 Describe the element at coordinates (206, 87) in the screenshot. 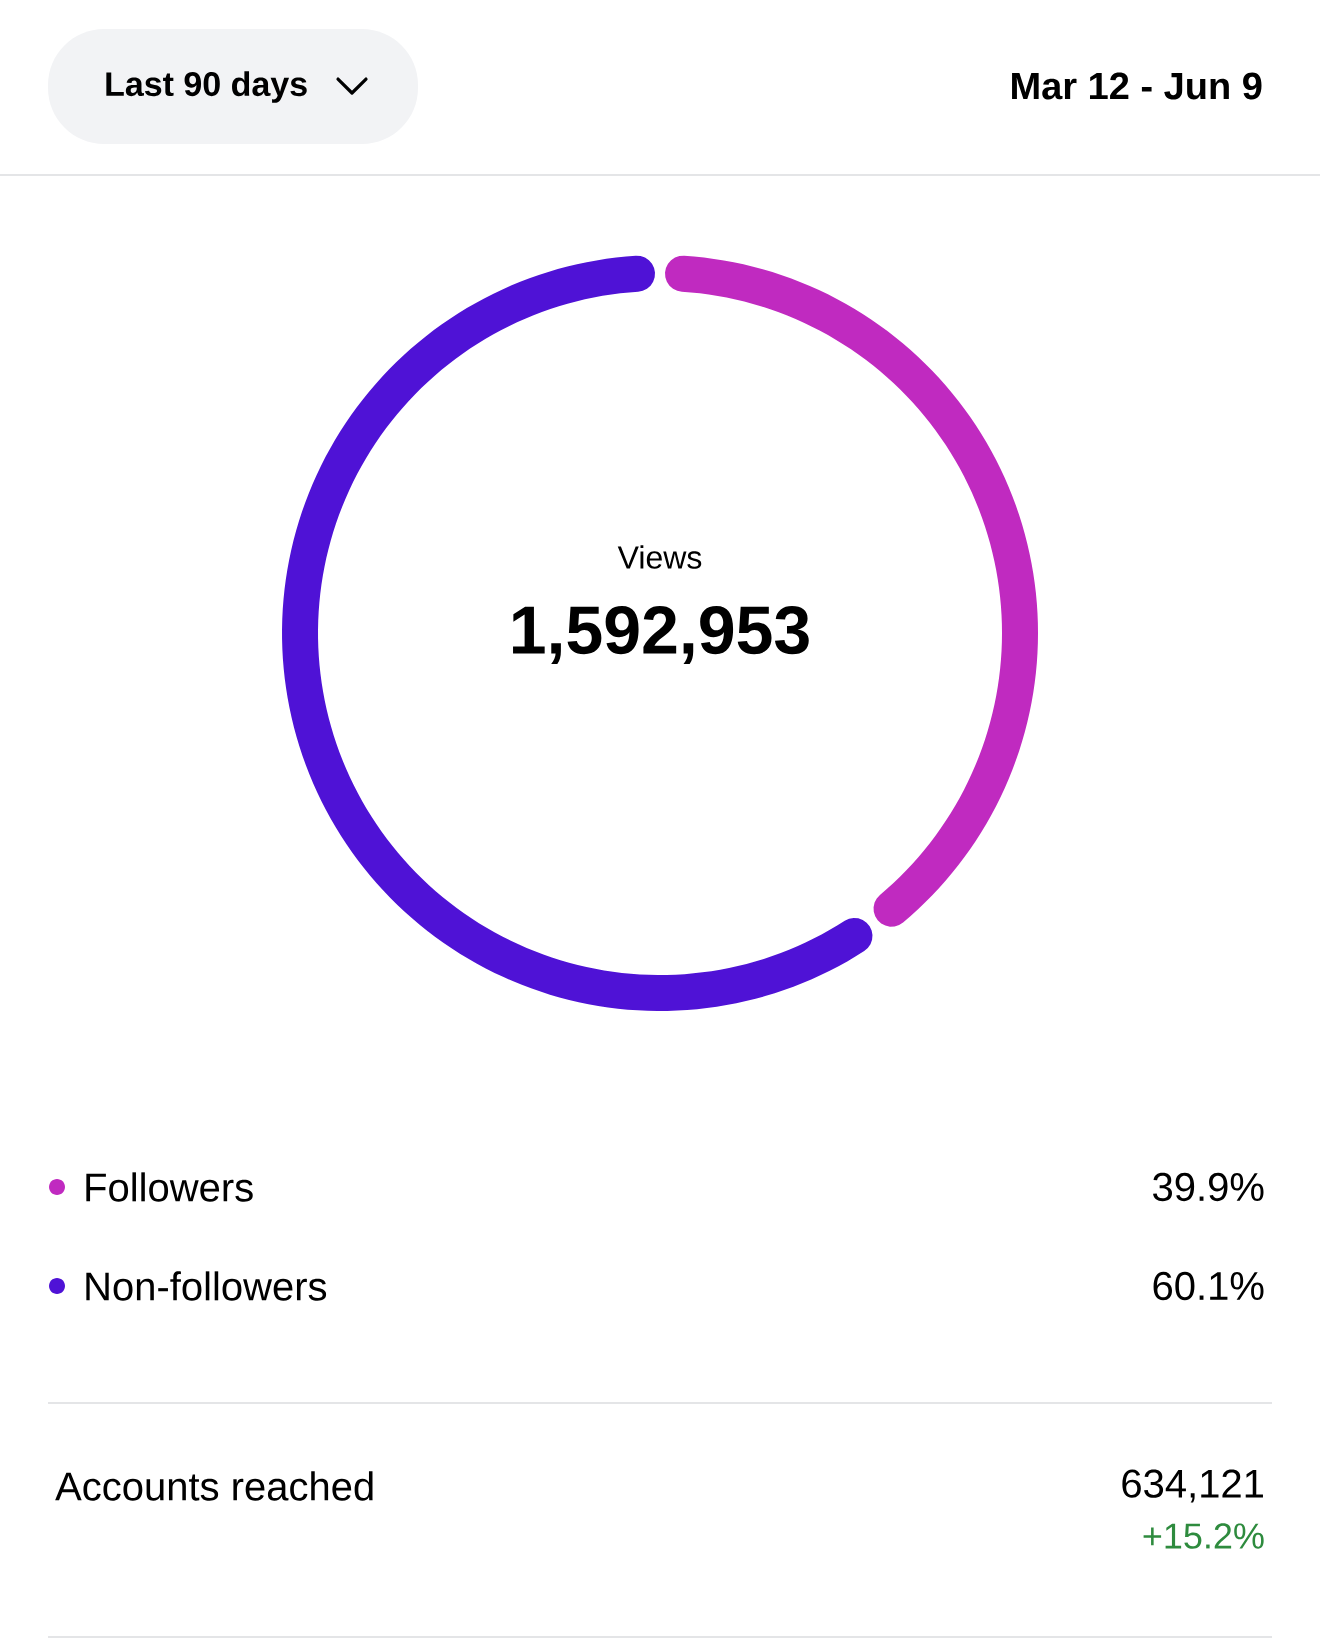

I see `text: Last 90 days` at that location.